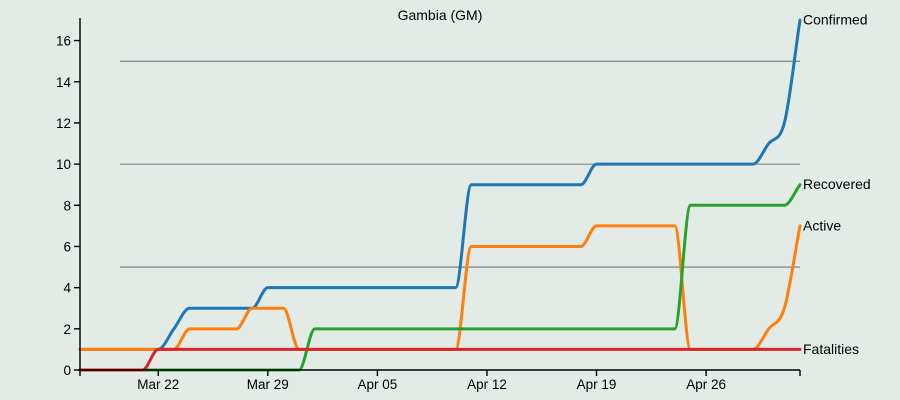 This screenshot has width=900, height=400. I want to click on series-line-fatalities, so click(440, 359).